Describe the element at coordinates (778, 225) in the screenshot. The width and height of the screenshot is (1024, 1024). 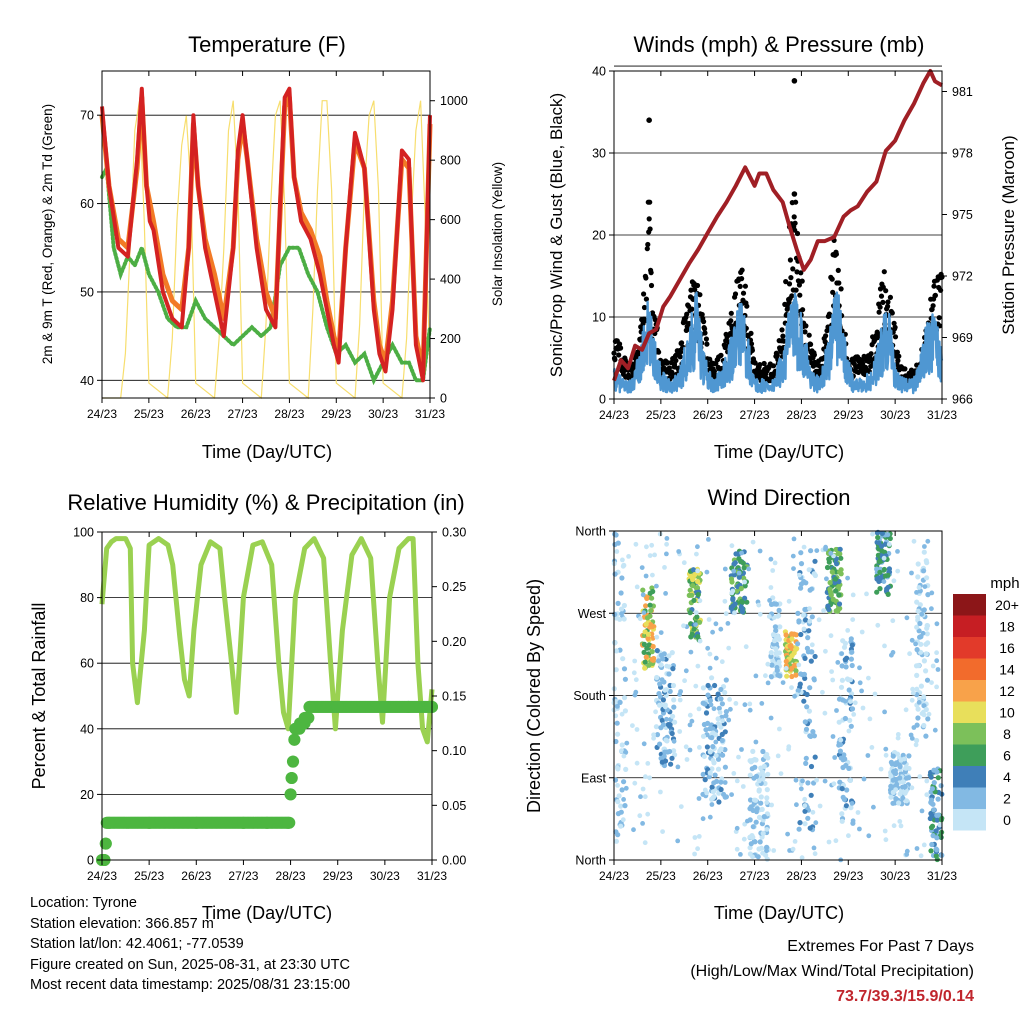
I see `series-pressure` at that location.